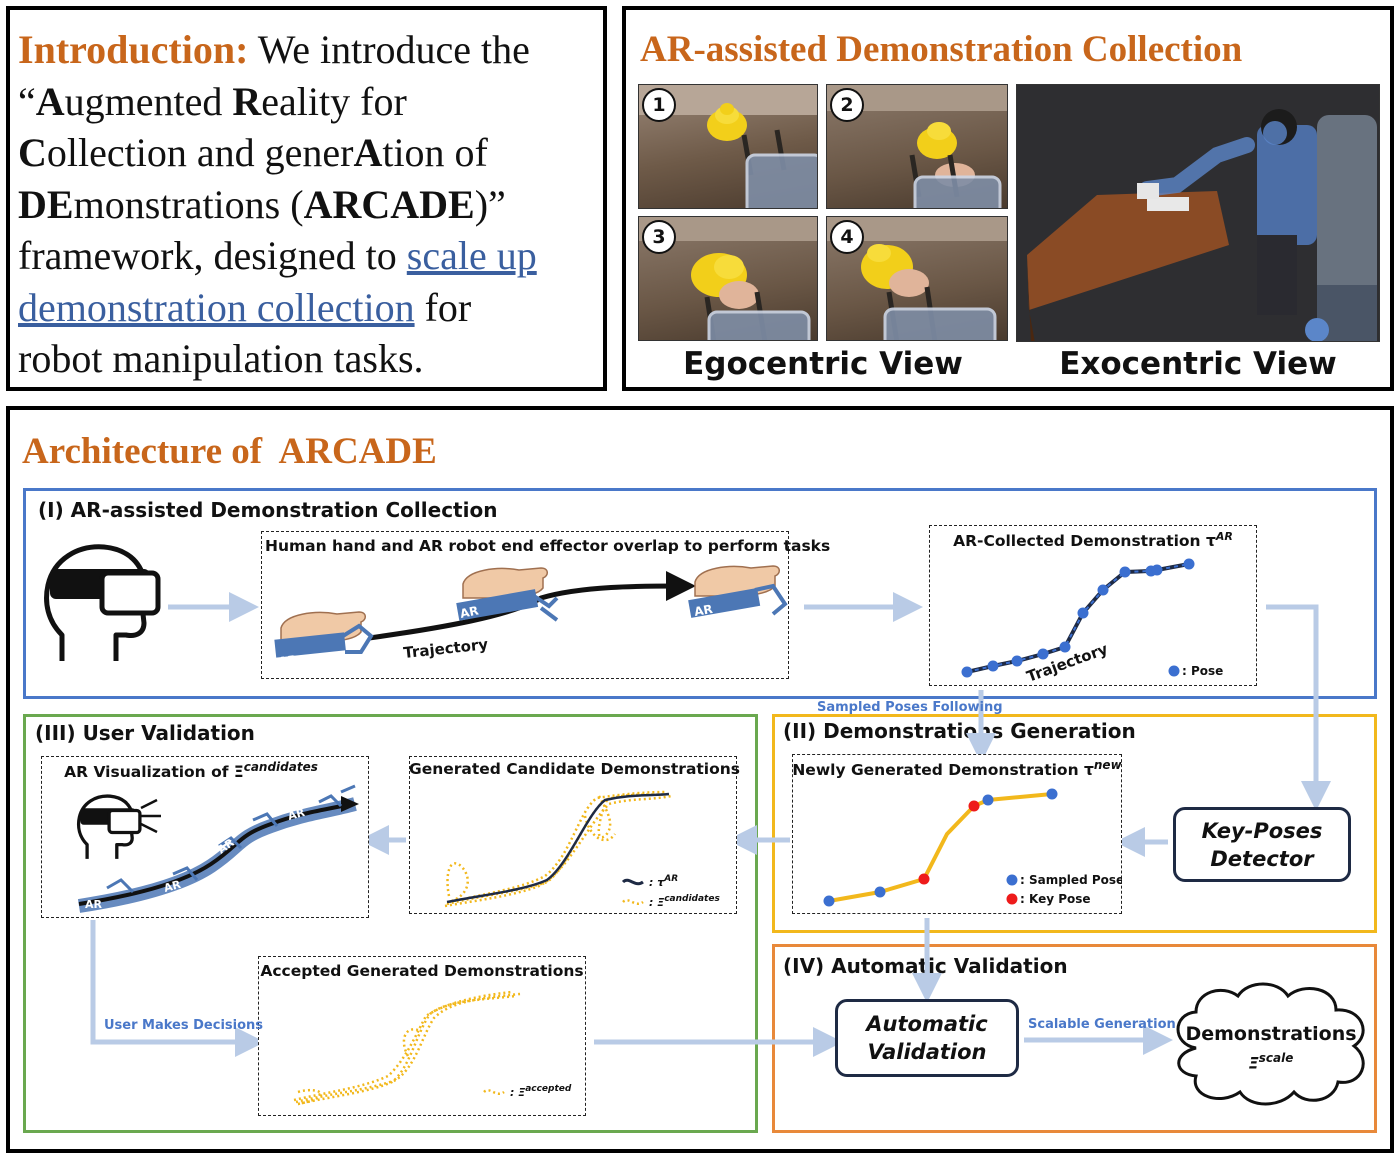 The image size is (1400, 1159). What do you see at coordinates (823, 364) in the screenshot?
I see `egocentric-view-label: Egocentric View` at bounding box center [823, 364].